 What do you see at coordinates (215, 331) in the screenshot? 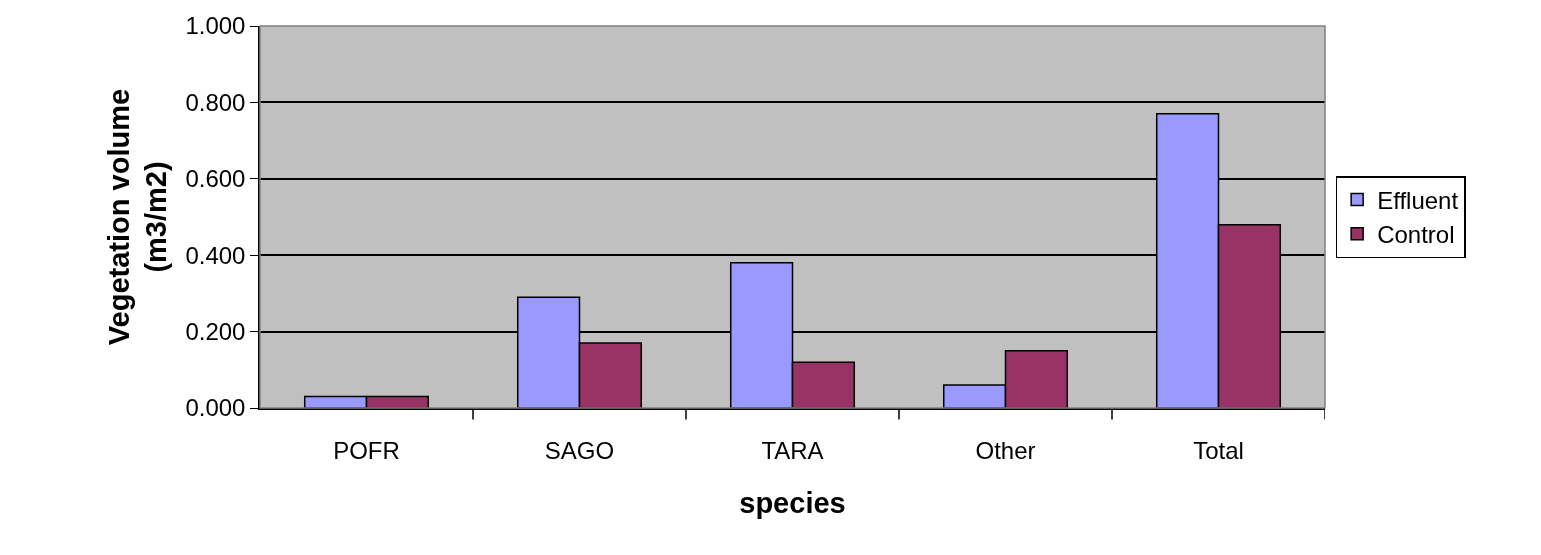
I see `y-tick-label: 0.200` at bounding box center [215, 331].